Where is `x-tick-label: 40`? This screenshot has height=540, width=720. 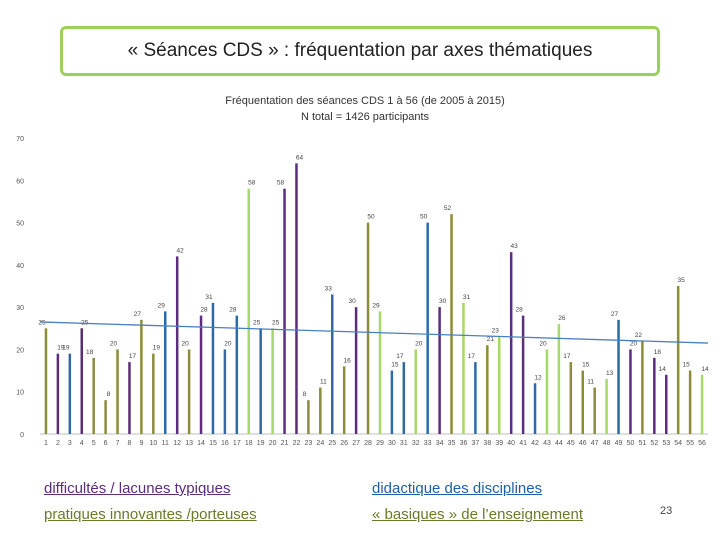
x-tick-label: 40 is located at coordinates (511, 443).